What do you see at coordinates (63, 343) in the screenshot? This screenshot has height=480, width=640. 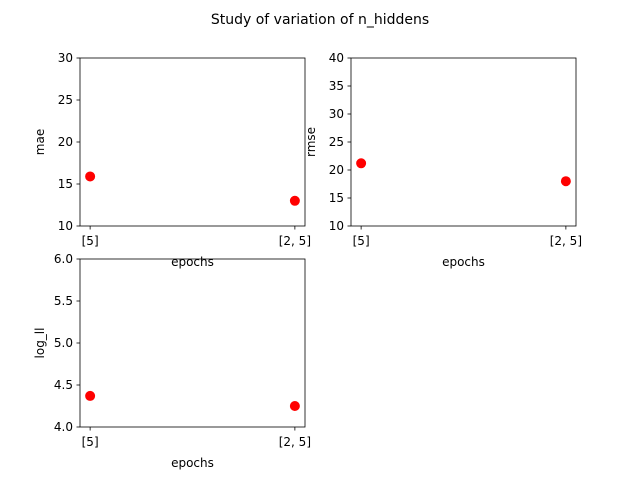 I see `y-tick-label: 5.0` at bounding box center [63, 343].